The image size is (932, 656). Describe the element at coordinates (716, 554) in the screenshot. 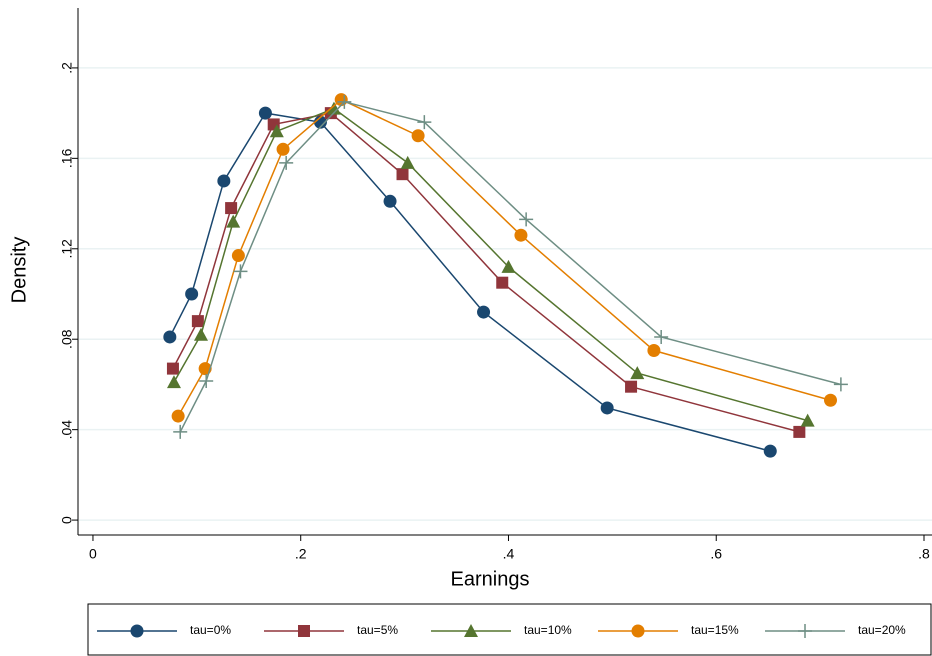

I see `x-tick-label: .6` at that location.